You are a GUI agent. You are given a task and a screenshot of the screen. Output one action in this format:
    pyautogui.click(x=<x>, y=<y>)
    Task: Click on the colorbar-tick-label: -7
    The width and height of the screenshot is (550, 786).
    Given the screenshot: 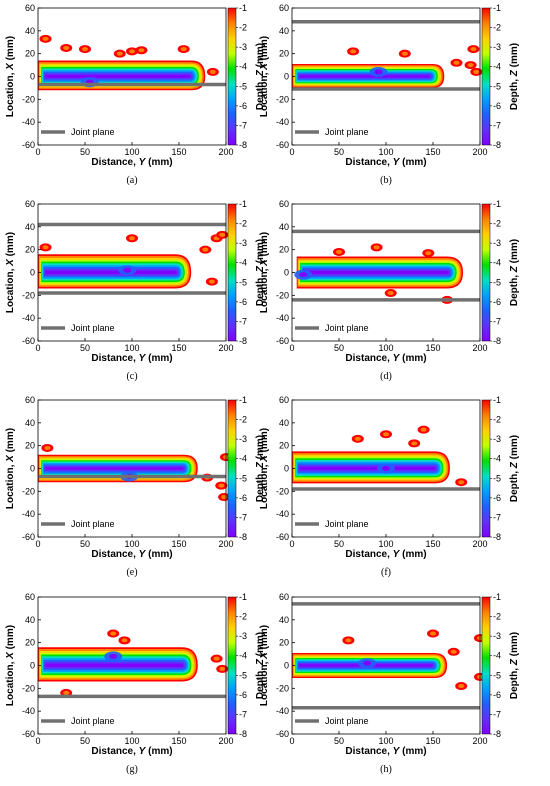 What is the action you would take?
    pyautogui.click(x=243, y=714)
    